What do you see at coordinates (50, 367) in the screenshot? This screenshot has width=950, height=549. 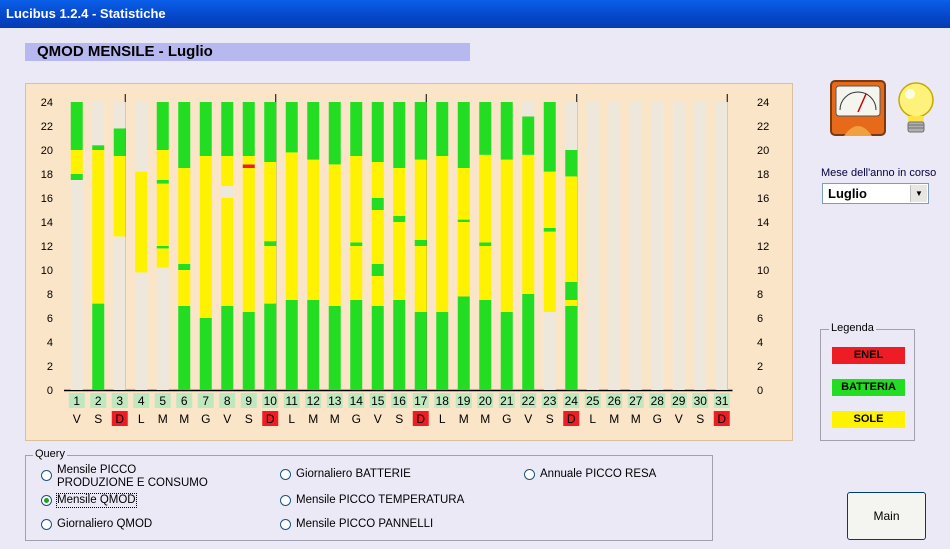 I see `y-tick-label-left: 2` at bounding box center [50, 367].